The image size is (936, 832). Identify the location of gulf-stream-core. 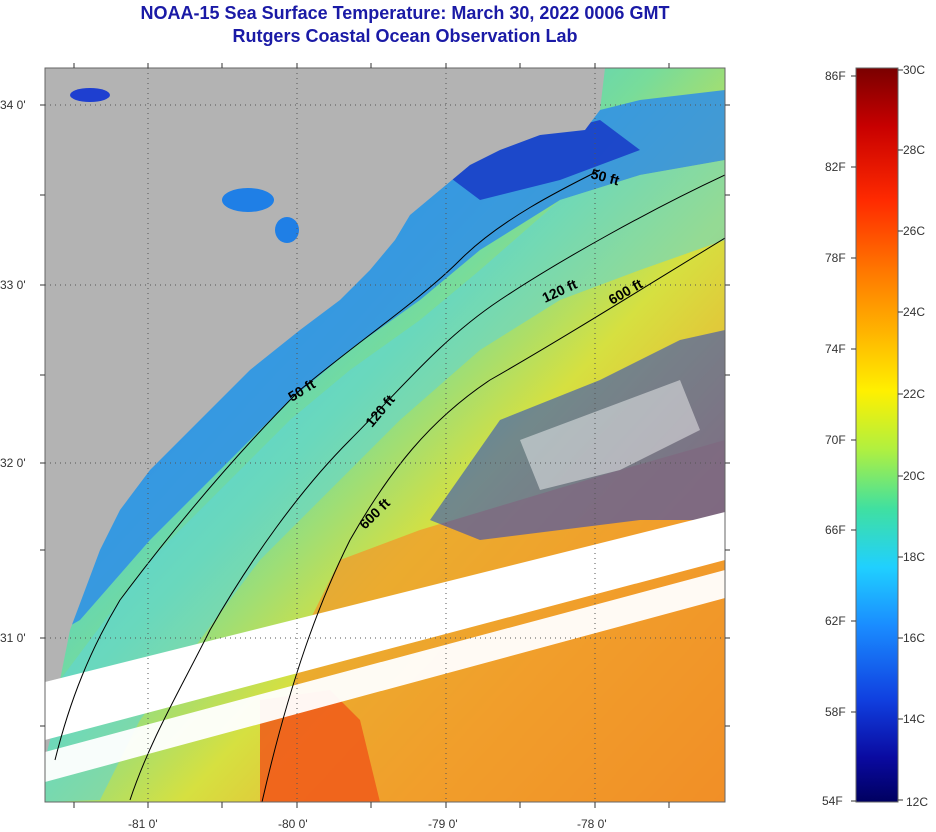
(320, 746).